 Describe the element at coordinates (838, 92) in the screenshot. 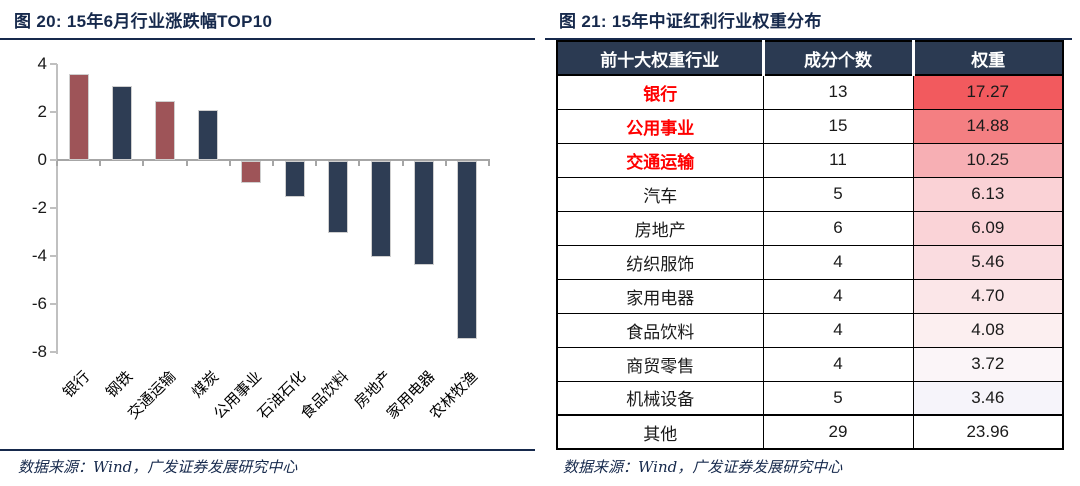

I see `cell-count: 13` at that location.